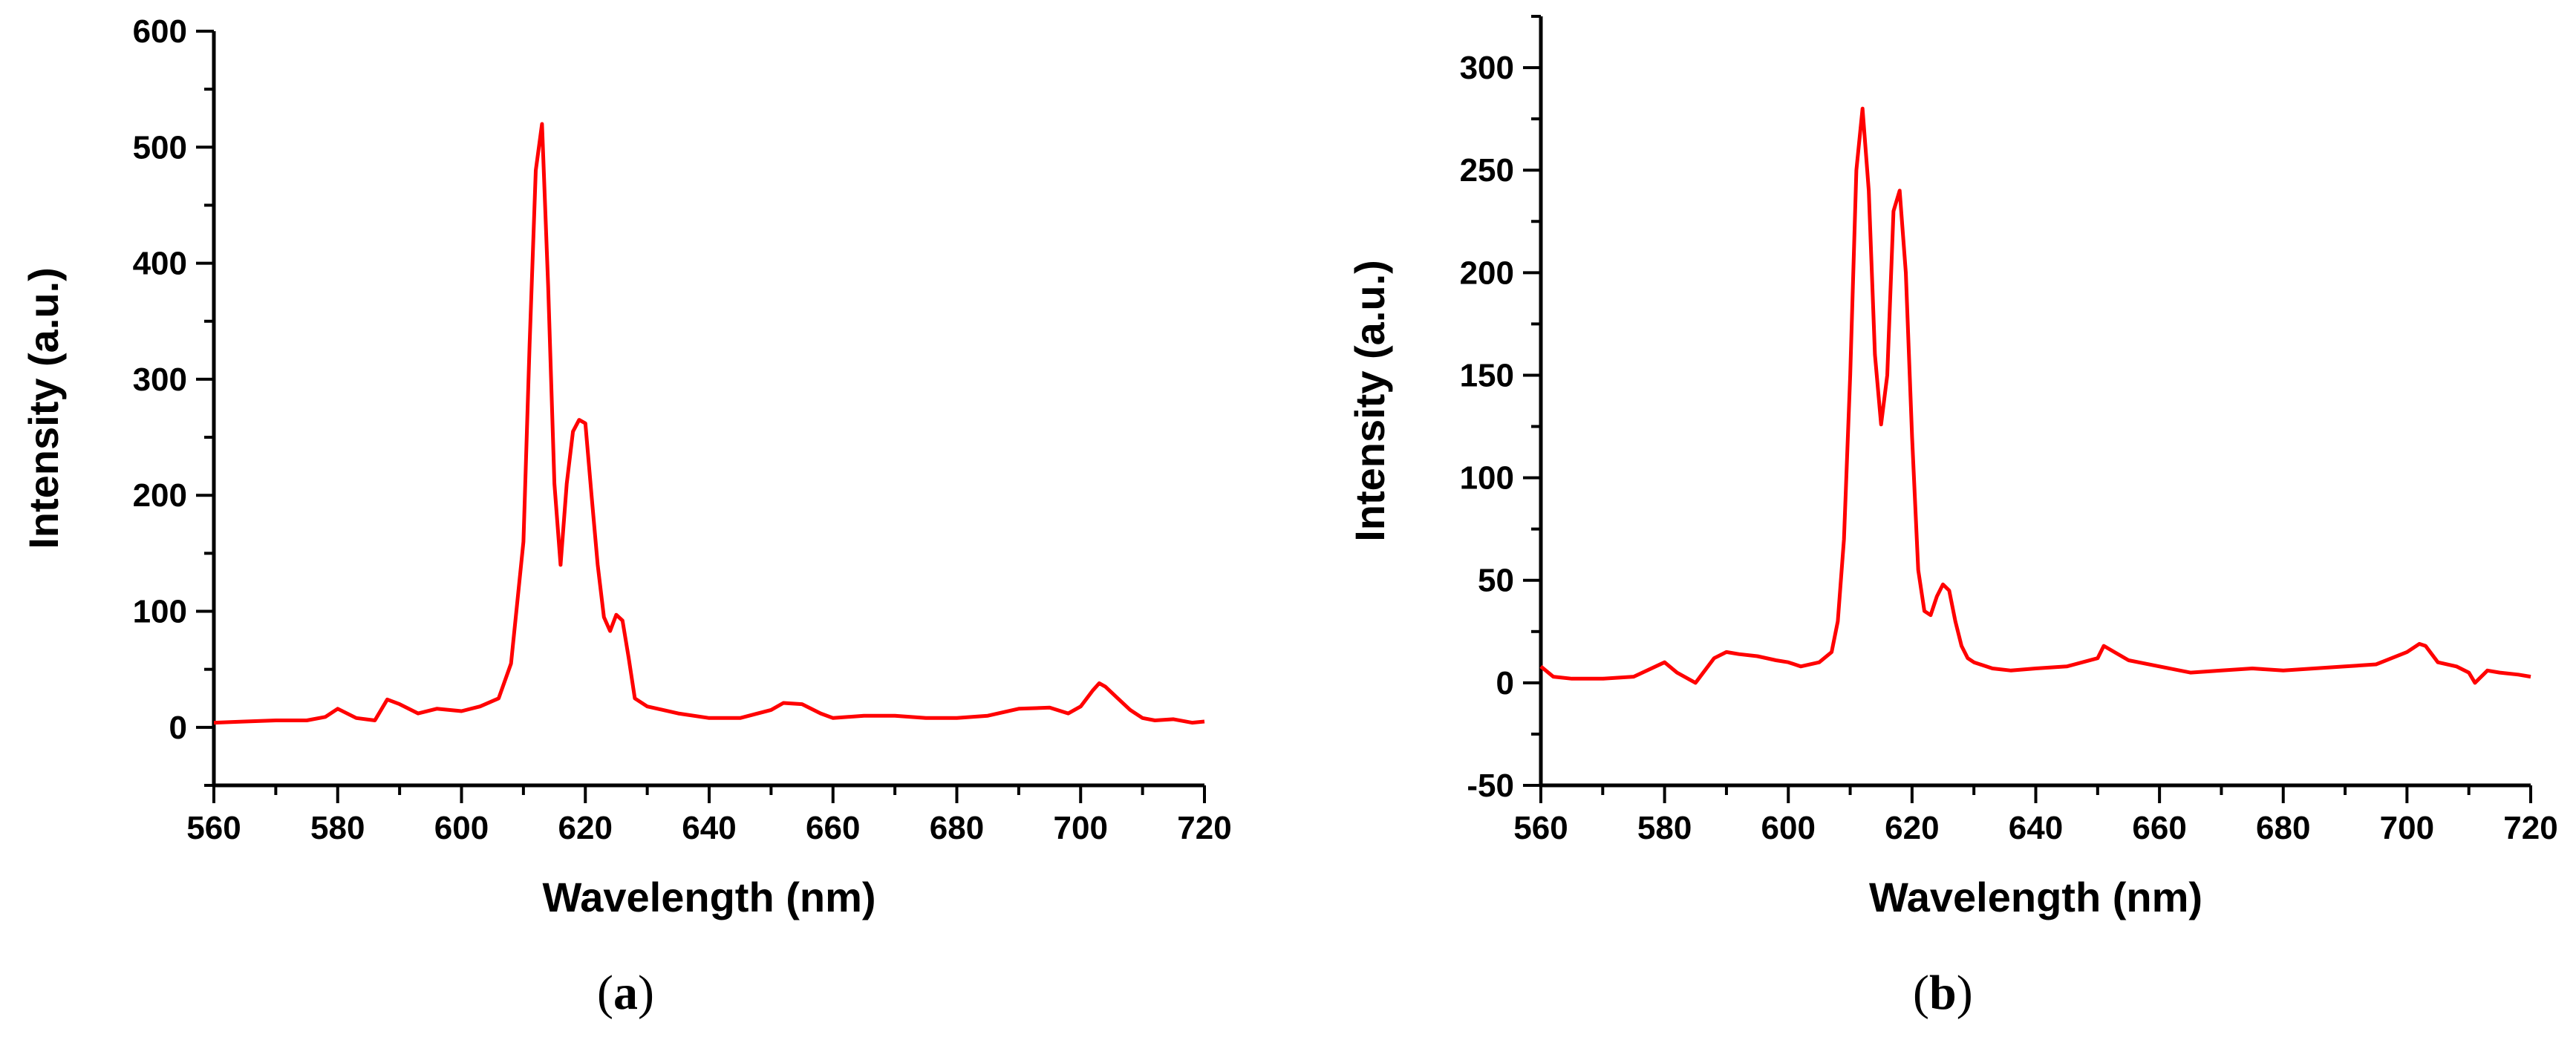 This screenshot has height=1037, width=2576. I want to click on y-tick-label: -50, so click(1490, 786).